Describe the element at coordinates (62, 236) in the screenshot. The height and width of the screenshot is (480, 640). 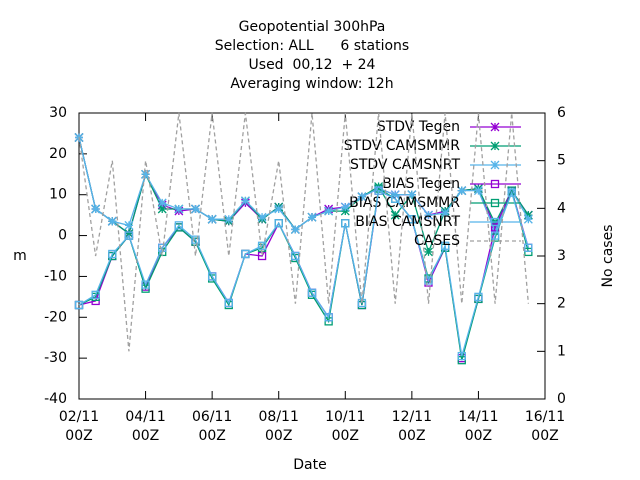
I see `y-tick-label: 0` at that location.